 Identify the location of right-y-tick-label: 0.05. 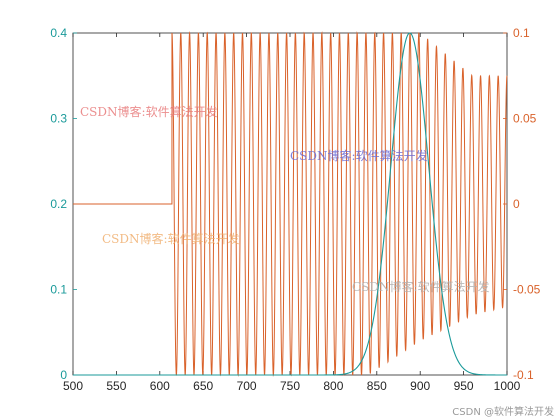
(525, 119).